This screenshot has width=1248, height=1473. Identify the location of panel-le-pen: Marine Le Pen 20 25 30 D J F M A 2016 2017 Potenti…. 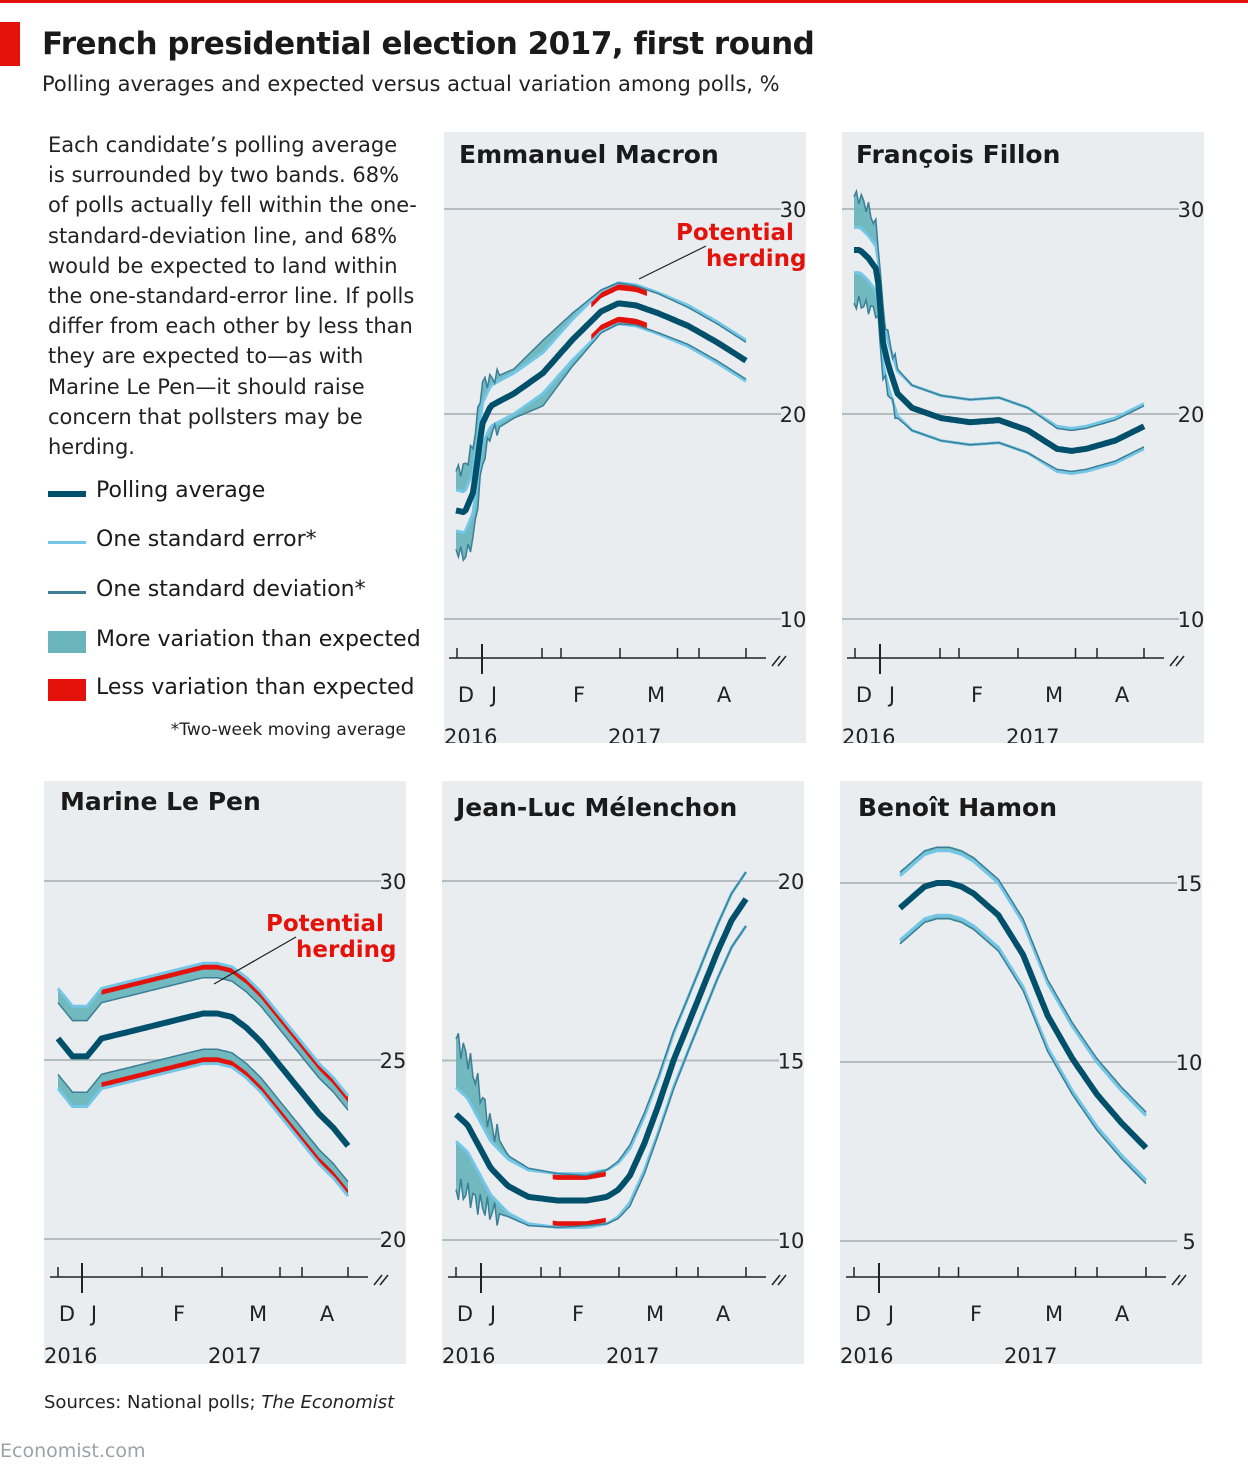
(225, 1072).